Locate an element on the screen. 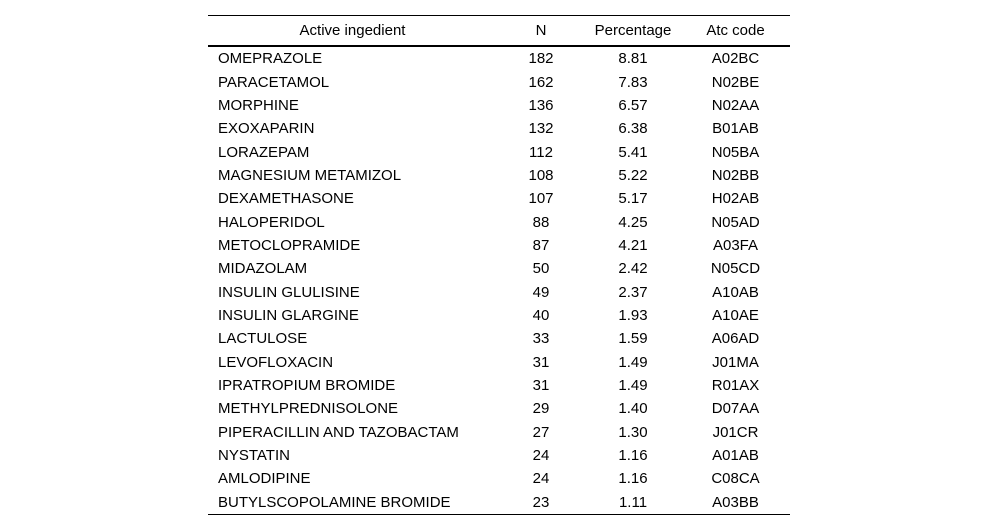 This screenshot has height=530, width=1000. cell-n: 24 is located at coordinates (541, 456).